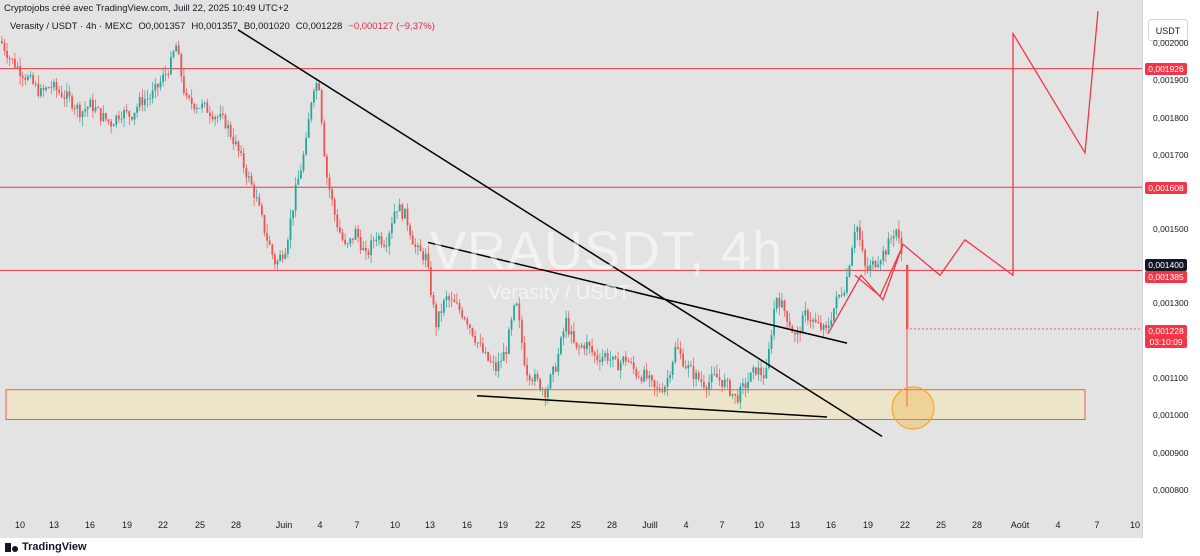 The width and height of the screenshot is (1200, 556). Describe the element at coordinates (162, 26) in the screenshot. I see `ohlc-open: O0,001357` at that location.